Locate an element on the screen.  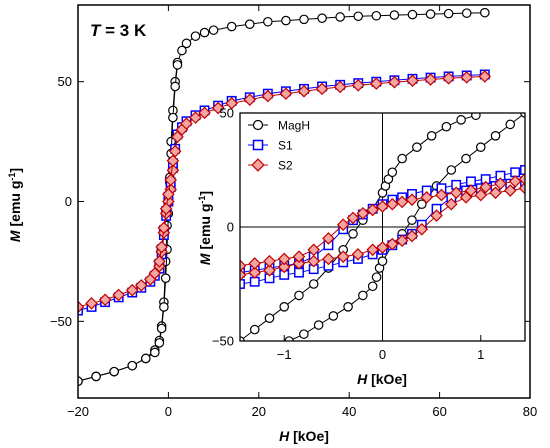
main-y-axis-label: M [emu g-1] is located at coordinates (15, 205).